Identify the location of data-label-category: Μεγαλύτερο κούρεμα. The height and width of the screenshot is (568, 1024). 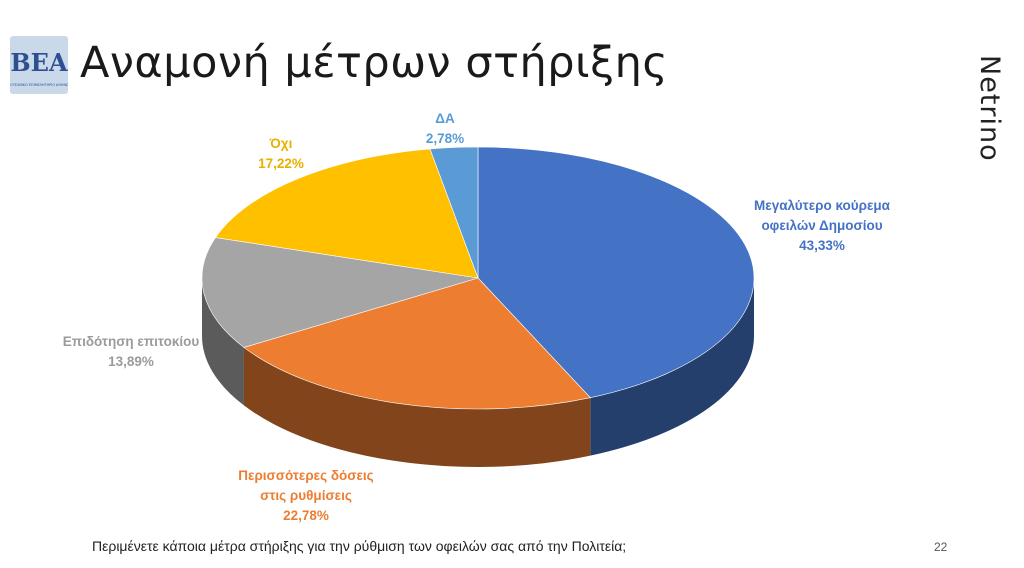
(822, 205).